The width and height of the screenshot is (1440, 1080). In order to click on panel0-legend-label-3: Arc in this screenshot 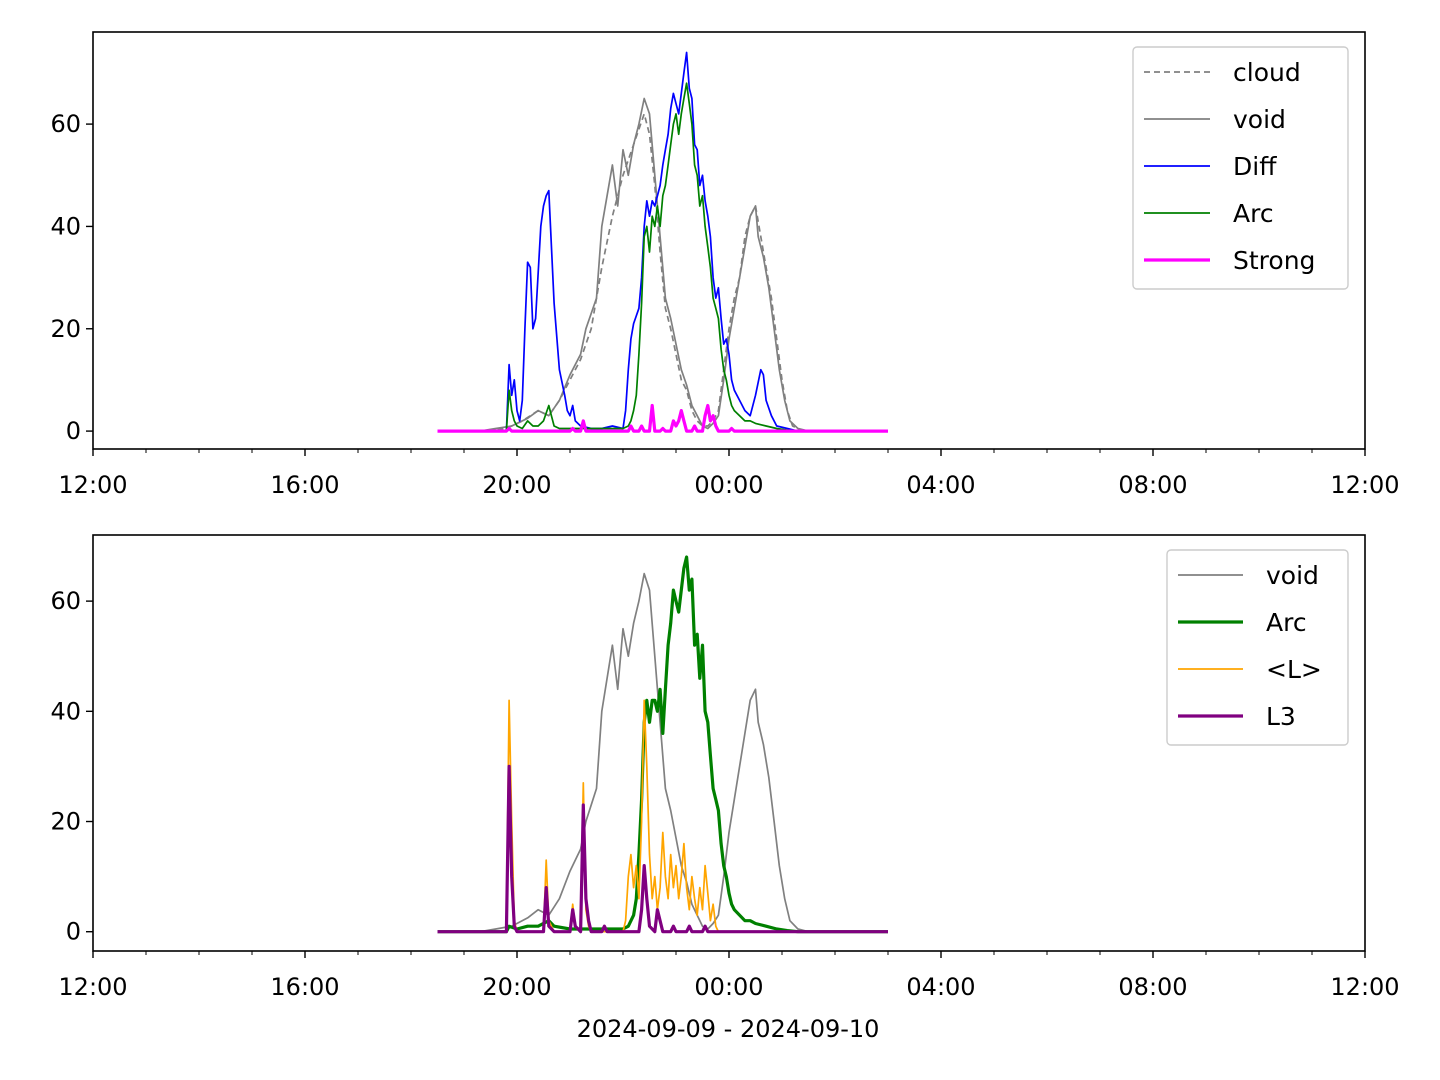, I will do `click(1253, 213)`.